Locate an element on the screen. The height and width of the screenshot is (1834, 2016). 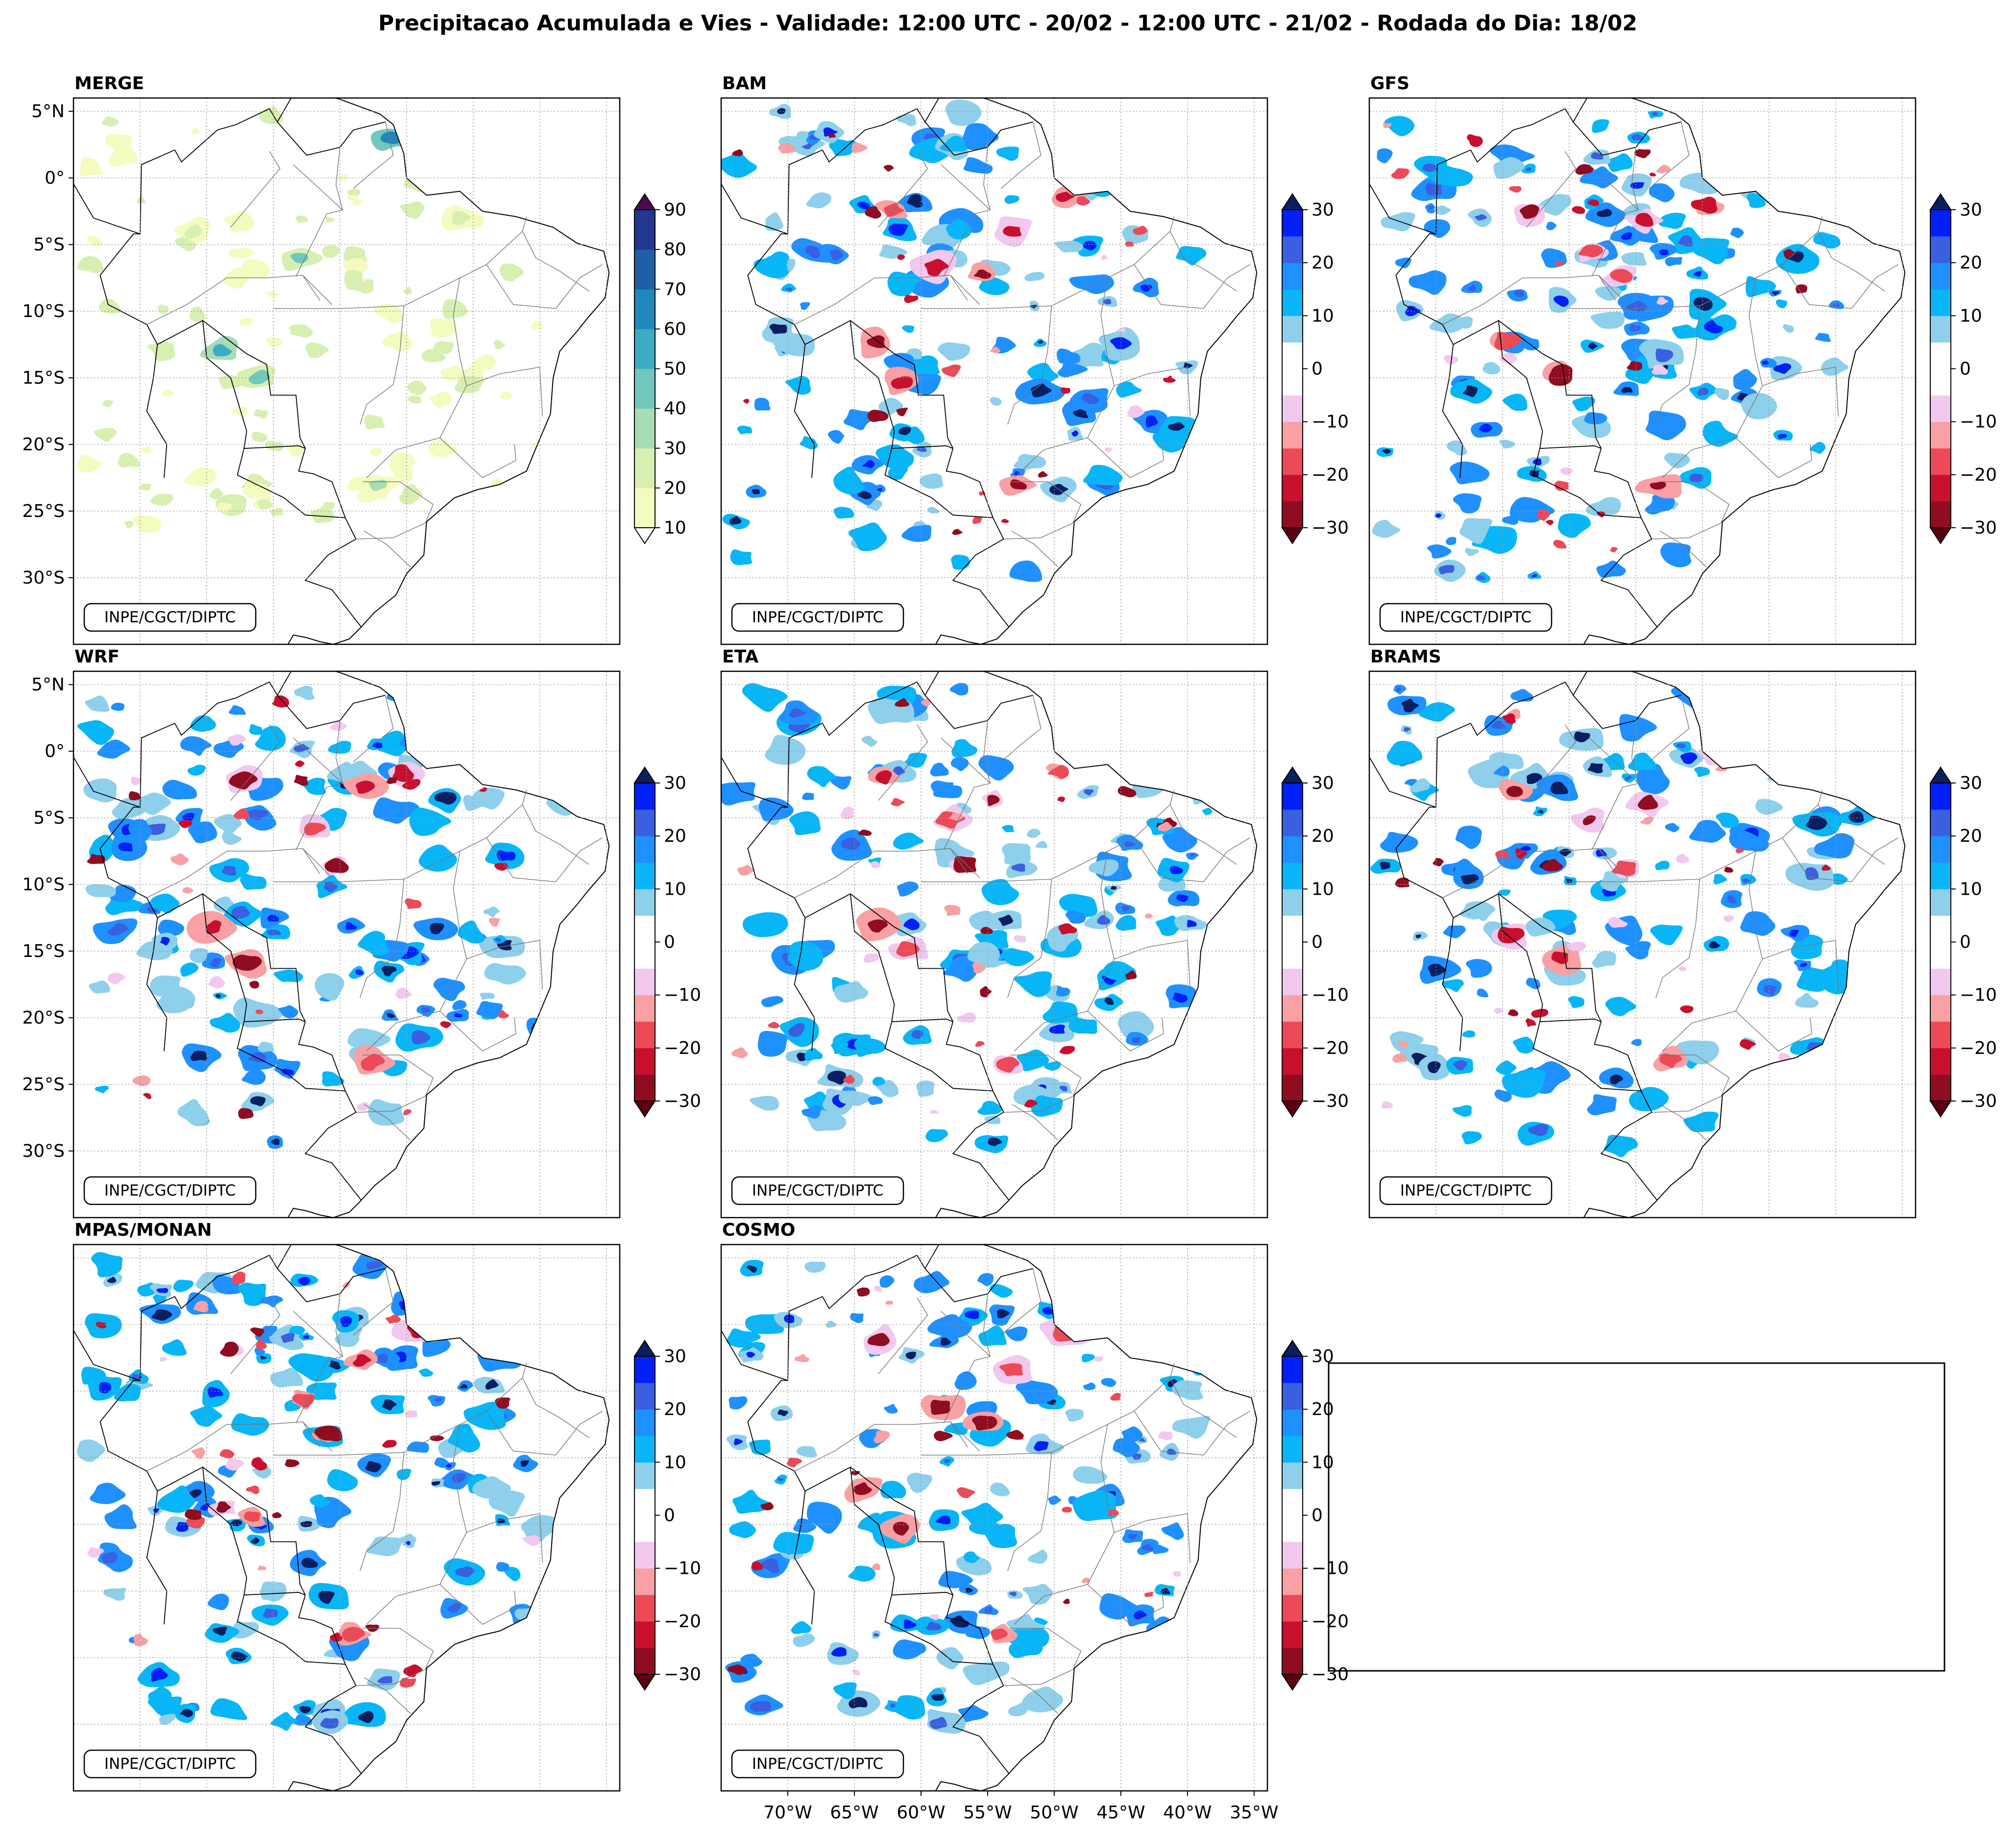
map-frame is located at coordinates (1642, 371).